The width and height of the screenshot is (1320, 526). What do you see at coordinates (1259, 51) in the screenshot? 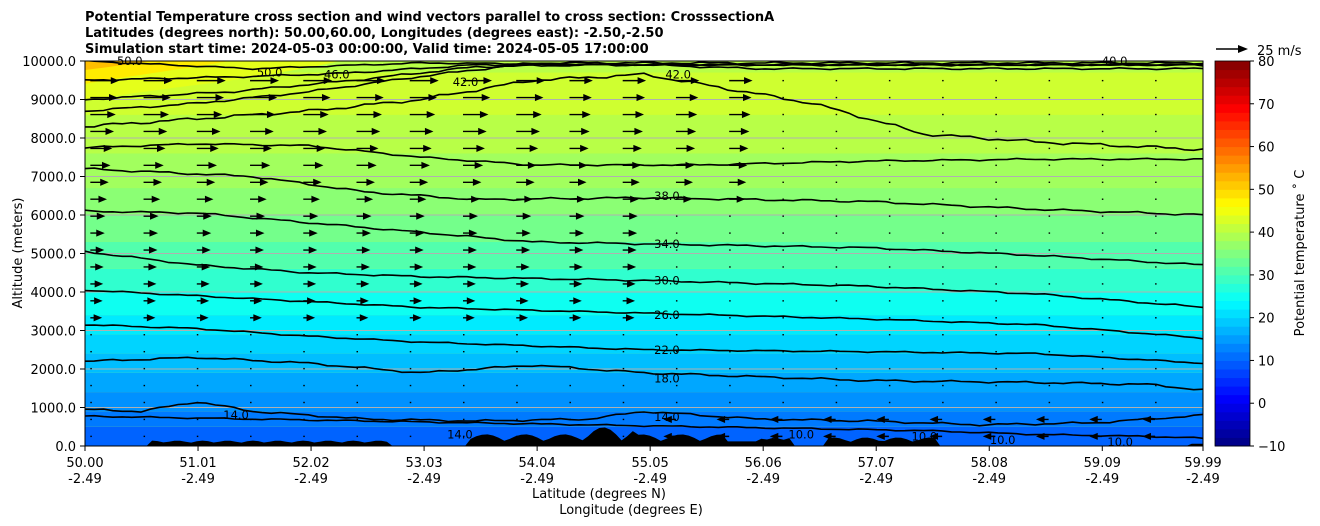
I see `quiver-key: 25 m/s` at bounding box center [1259, 51].